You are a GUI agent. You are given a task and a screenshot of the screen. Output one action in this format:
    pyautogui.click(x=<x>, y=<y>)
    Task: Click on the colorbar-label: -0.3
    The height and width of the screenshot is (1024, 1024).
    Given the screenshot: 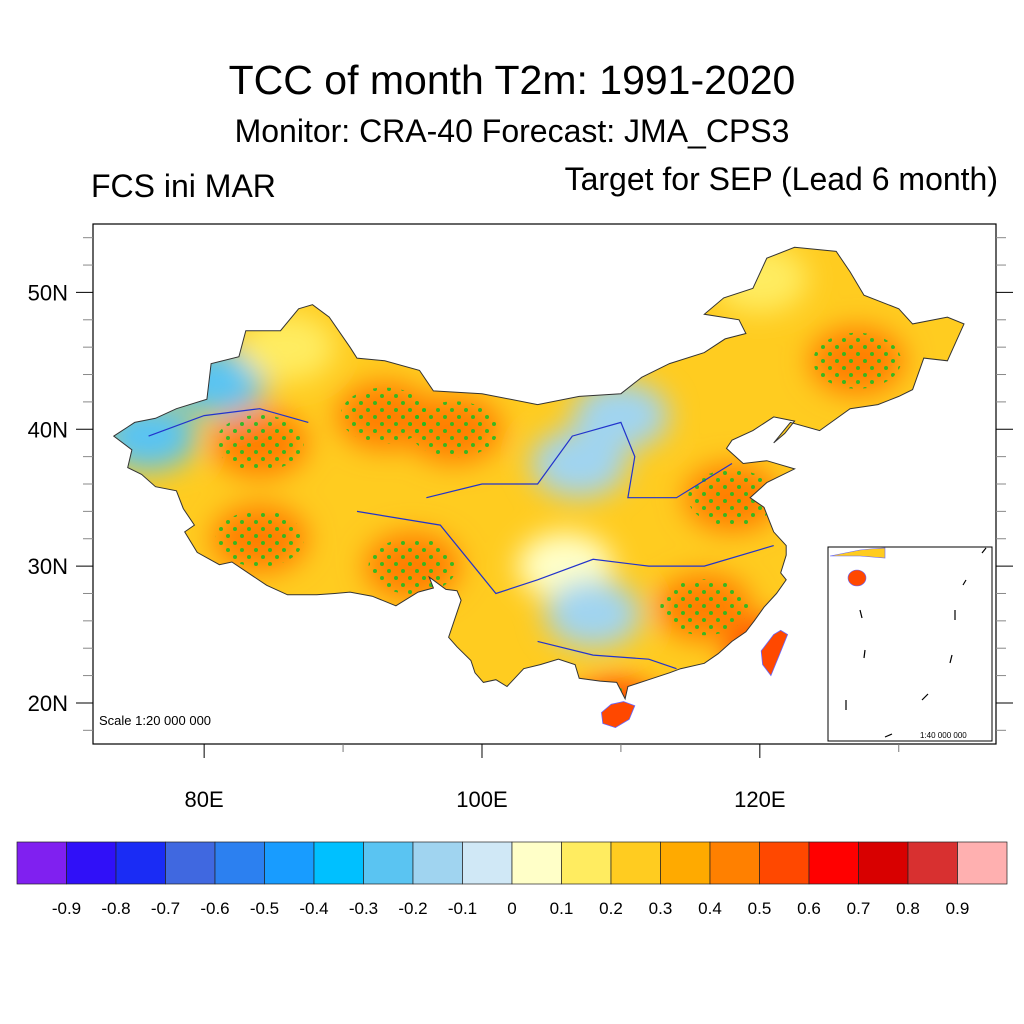 What is the action you would take?
    pyautogui.click(x=363, y=908)
    